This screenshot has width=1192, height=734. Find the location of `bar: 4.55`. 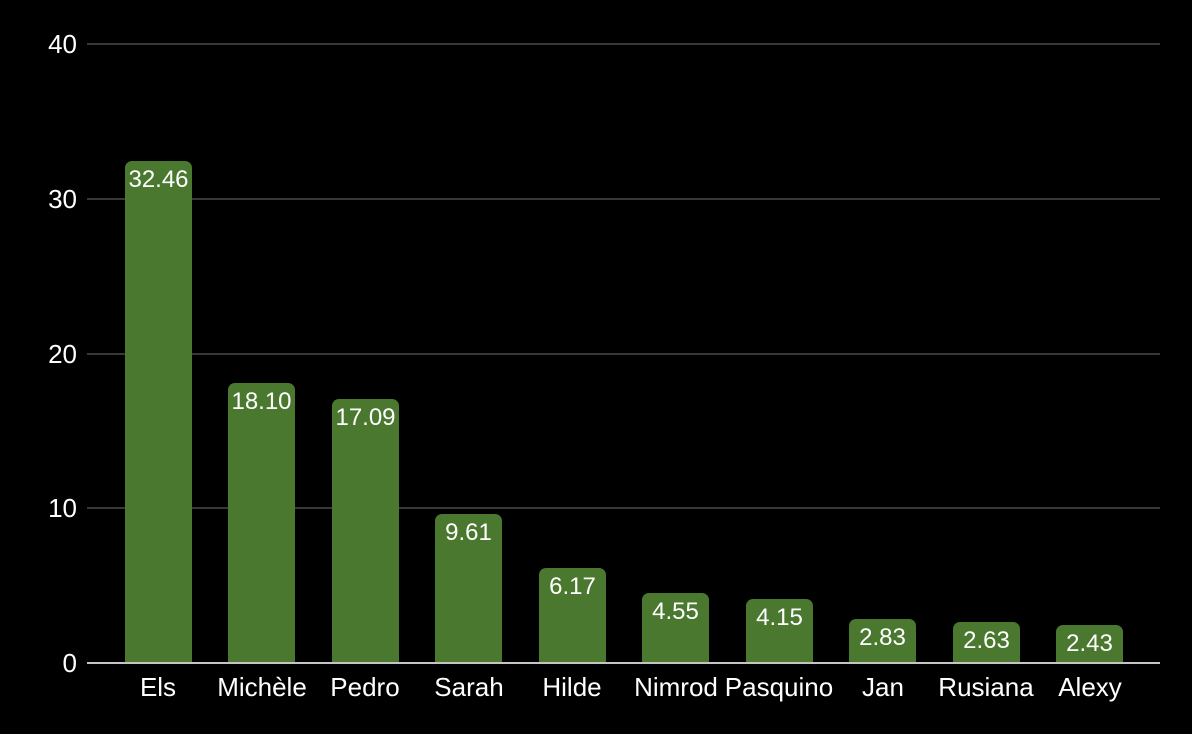

bar: 4.55 is located at coordinates (675, 628).